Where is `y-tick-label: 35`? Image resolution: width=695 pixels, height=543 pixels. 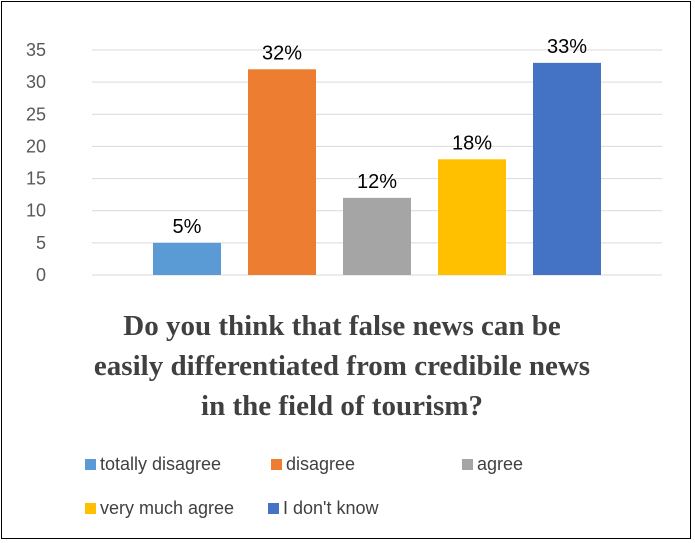
y-tick-label: 35 is located at coordinates (36, 50).